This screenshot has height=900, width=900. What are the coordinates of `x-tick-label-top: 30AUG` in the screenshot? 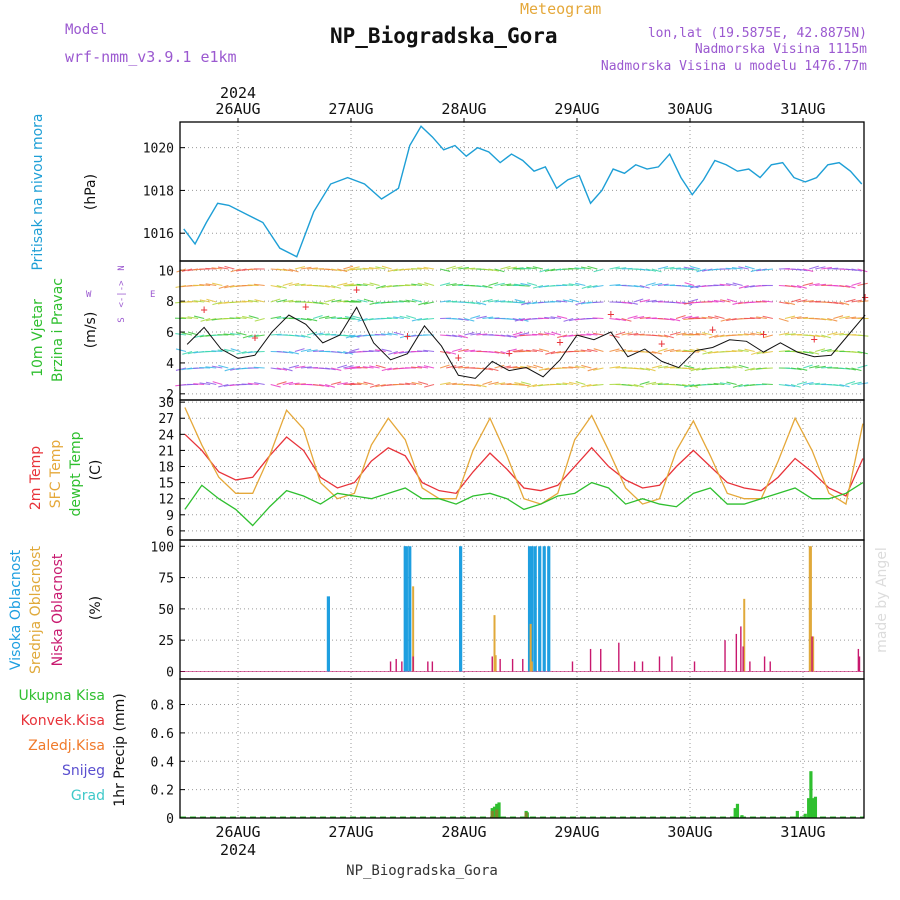 It's located at (689, 109).